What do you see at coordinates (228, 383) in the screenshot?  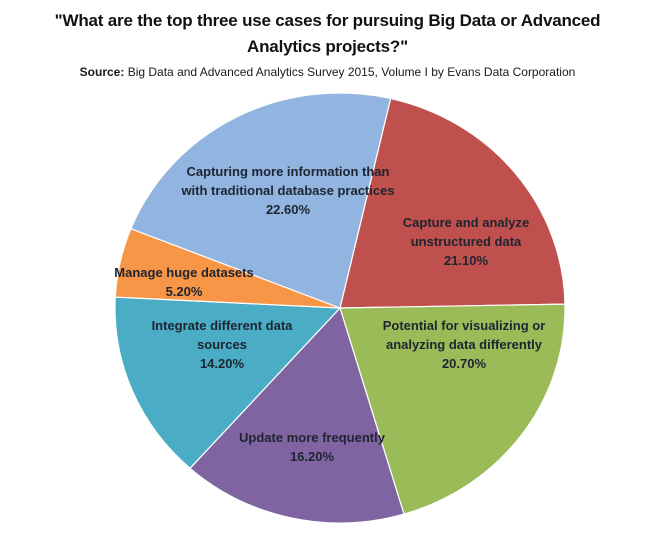 I see `pie-slice-integrate-data-sources` at bounding box center [228, 383].